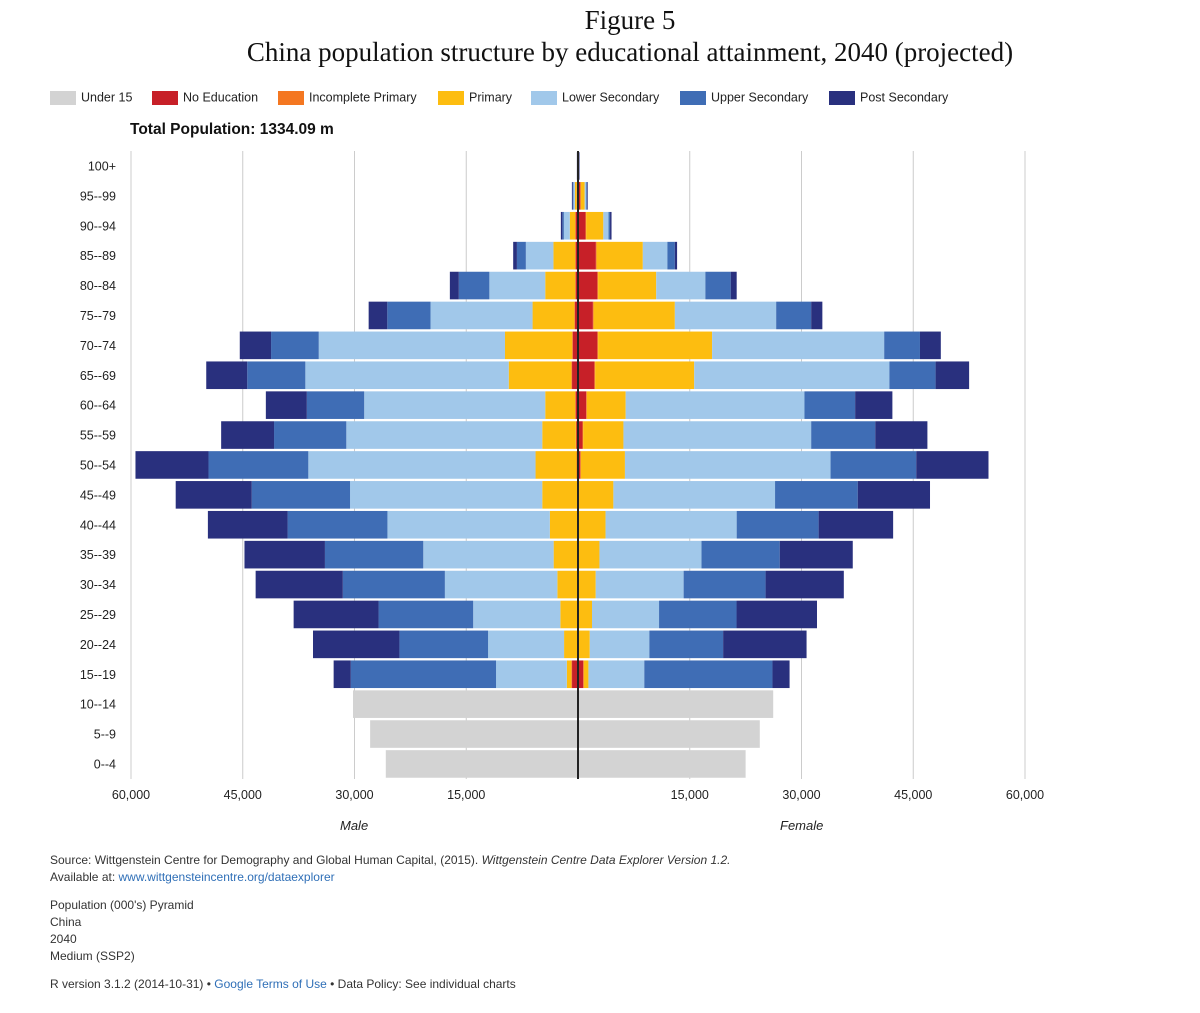  Describe the element at coordinates (426, 984) in the screenshot. I see `data-policy: Data Policy: See individual charts` at that location.